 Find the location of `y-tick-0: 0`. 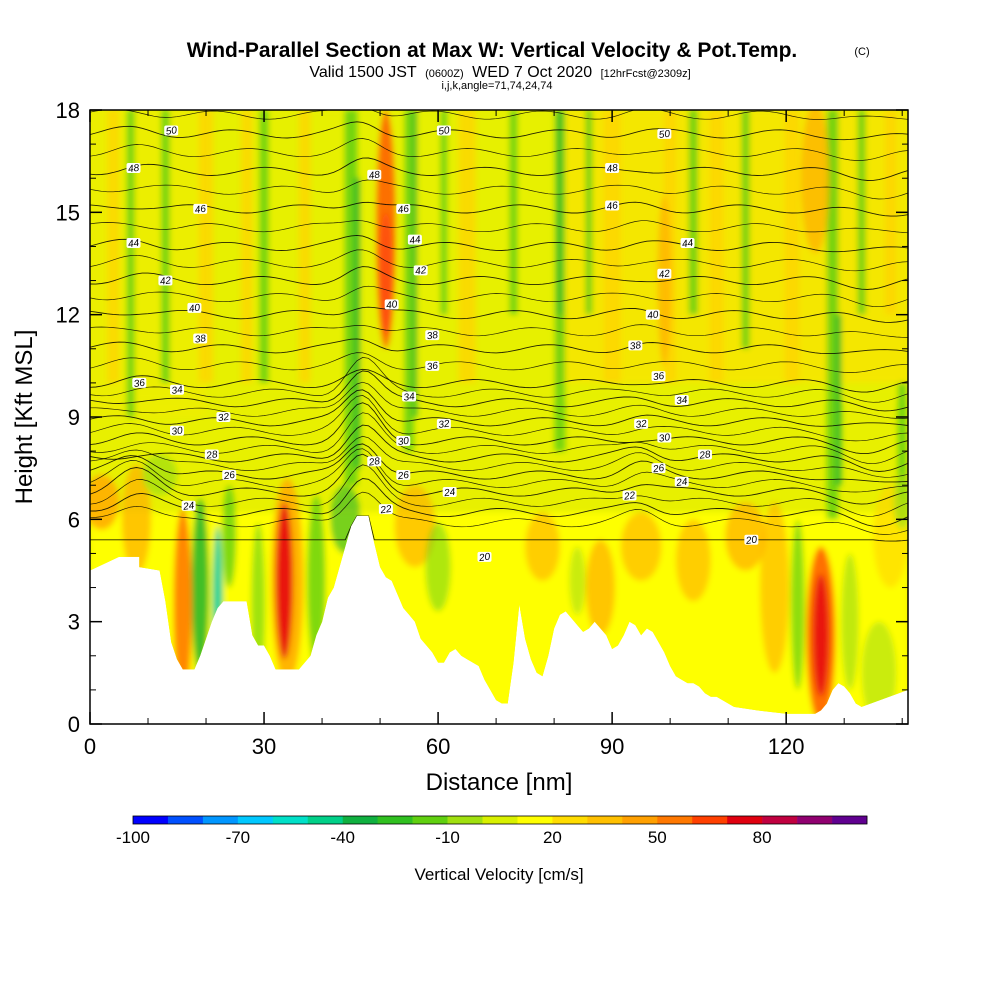

y-tick-0: 0 is located at coordinates (74, 724).